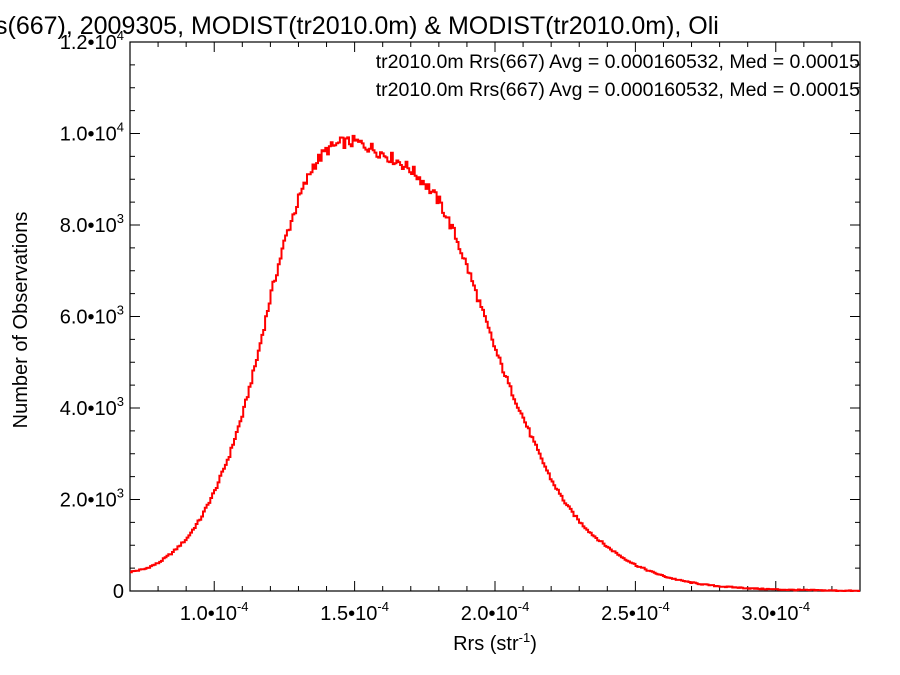 The height and width of the screenshot is (675, 900). Describe the element at coordinates (92, 407) in the screenshot. I see `y-tick-label: 4.0•103` at that location.